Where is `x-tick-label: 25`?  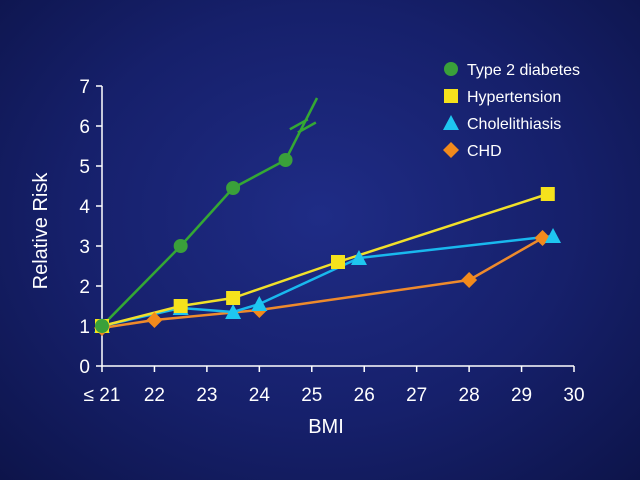 x-tick-label: 25 is located at coordinates (311, 395).